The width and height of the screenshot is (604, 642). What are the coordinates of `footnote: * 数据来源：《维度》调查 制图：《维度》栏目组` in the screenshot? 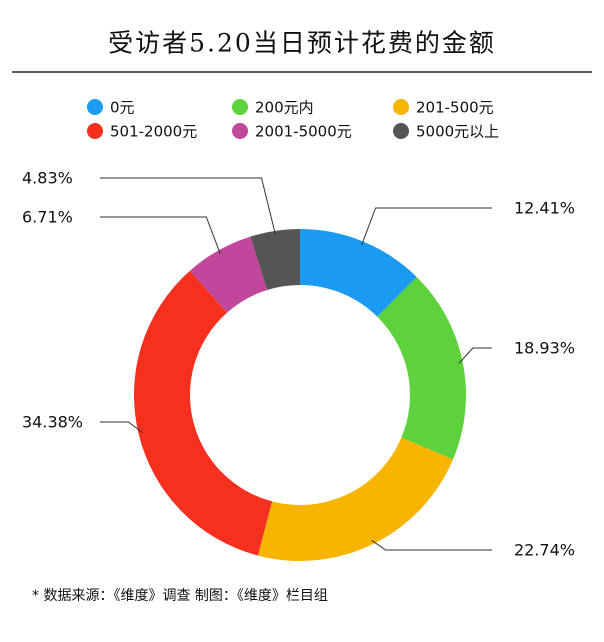 It's located at (180, 596).